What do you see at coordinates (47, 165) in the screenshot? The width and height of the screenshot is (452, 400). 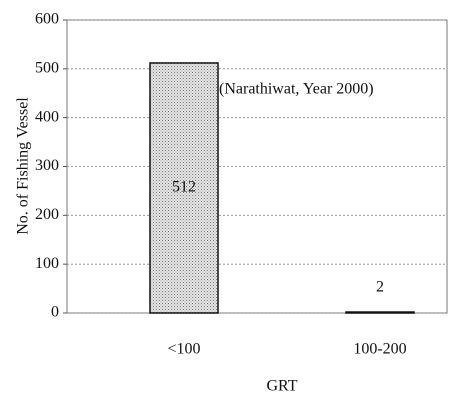 I see `y-tick-label: 300` at bounding box center [47, 165].